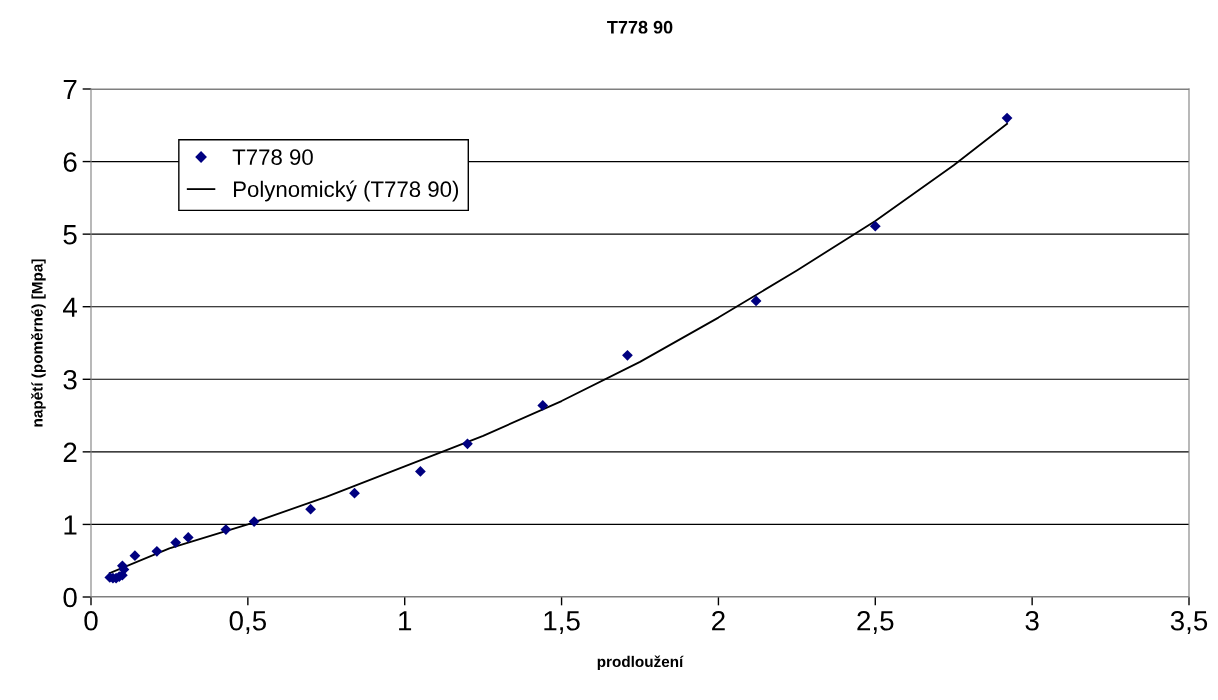  I want to click on y-tick-label: 4, so click(70, 307).